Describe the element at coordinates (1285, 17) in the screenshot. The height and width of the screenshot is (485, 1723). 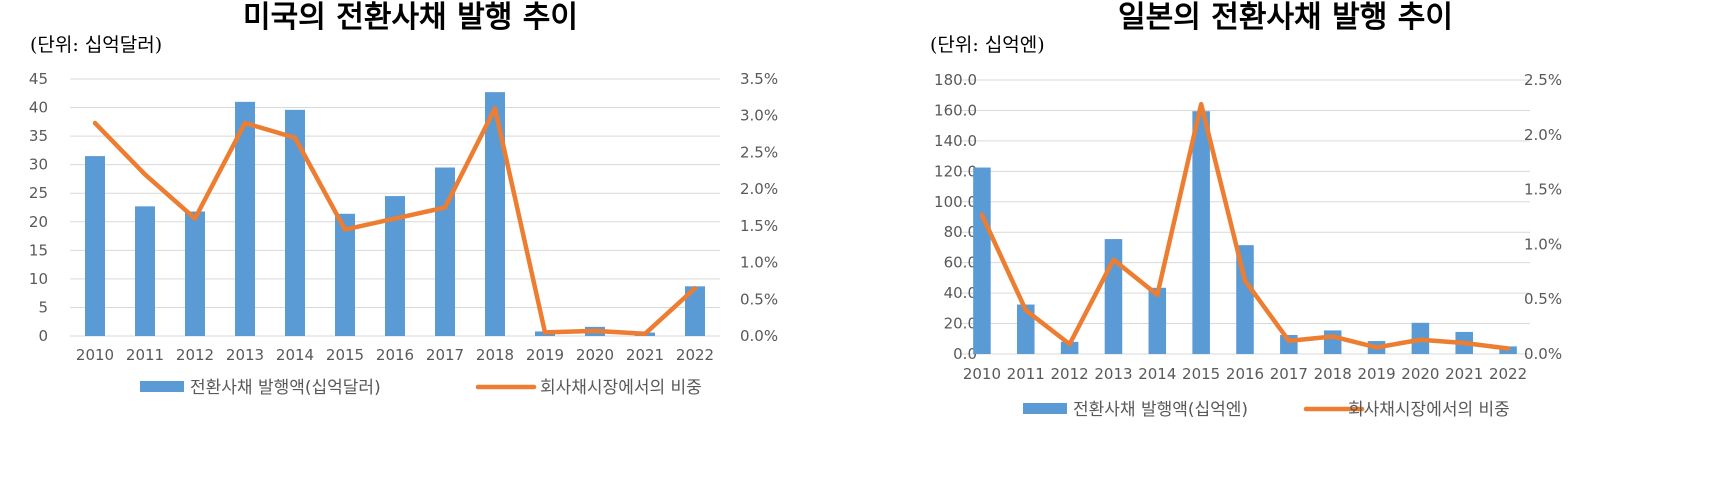
I see `chart-title: 일본의 전환사채 발행 추이` at that location.